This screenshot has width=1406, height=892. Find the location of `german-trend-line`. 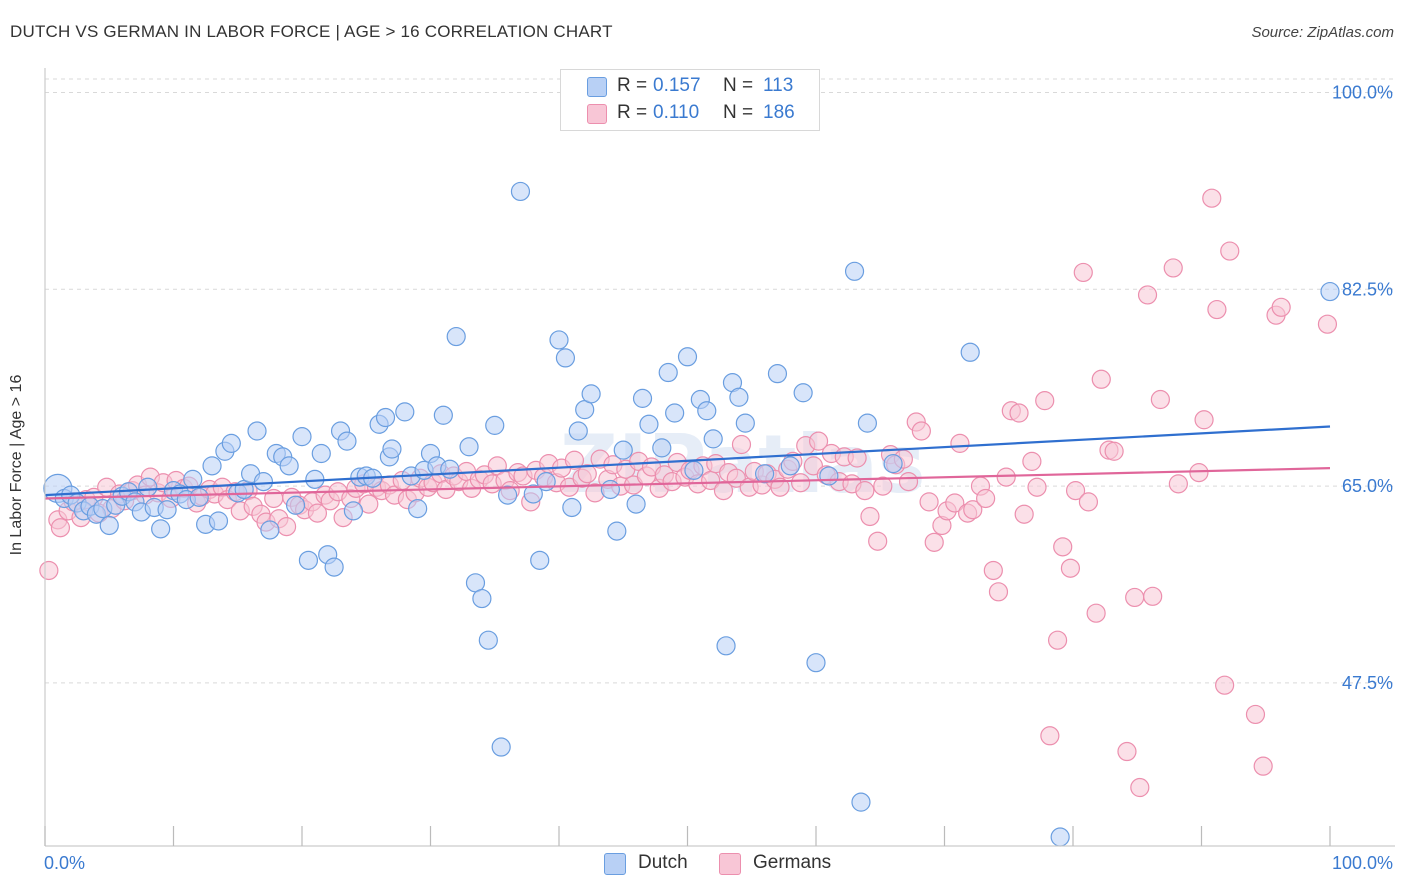

german-trend-line is located at coordinates (687, 483).